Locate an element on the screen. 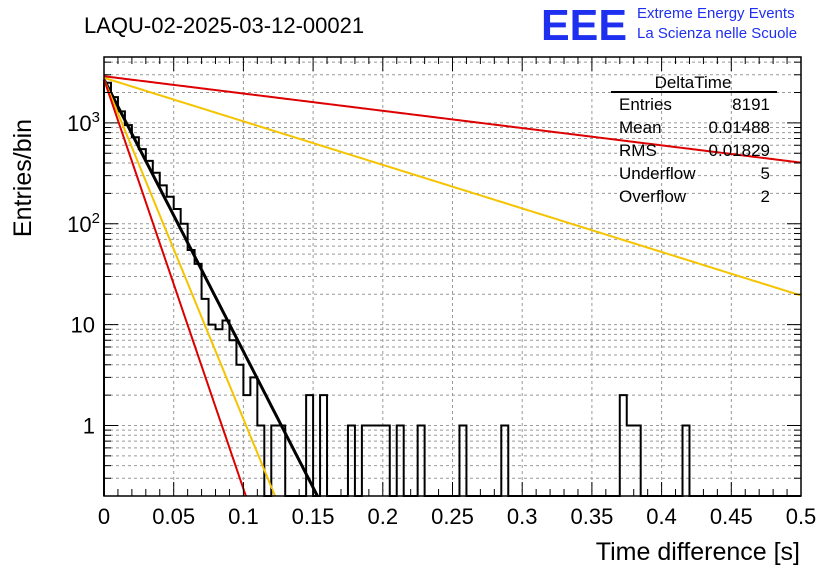 The height and width of the screenshot is (572, 836). eee-logo-mark: EEE is located at coordinates (584, 25).